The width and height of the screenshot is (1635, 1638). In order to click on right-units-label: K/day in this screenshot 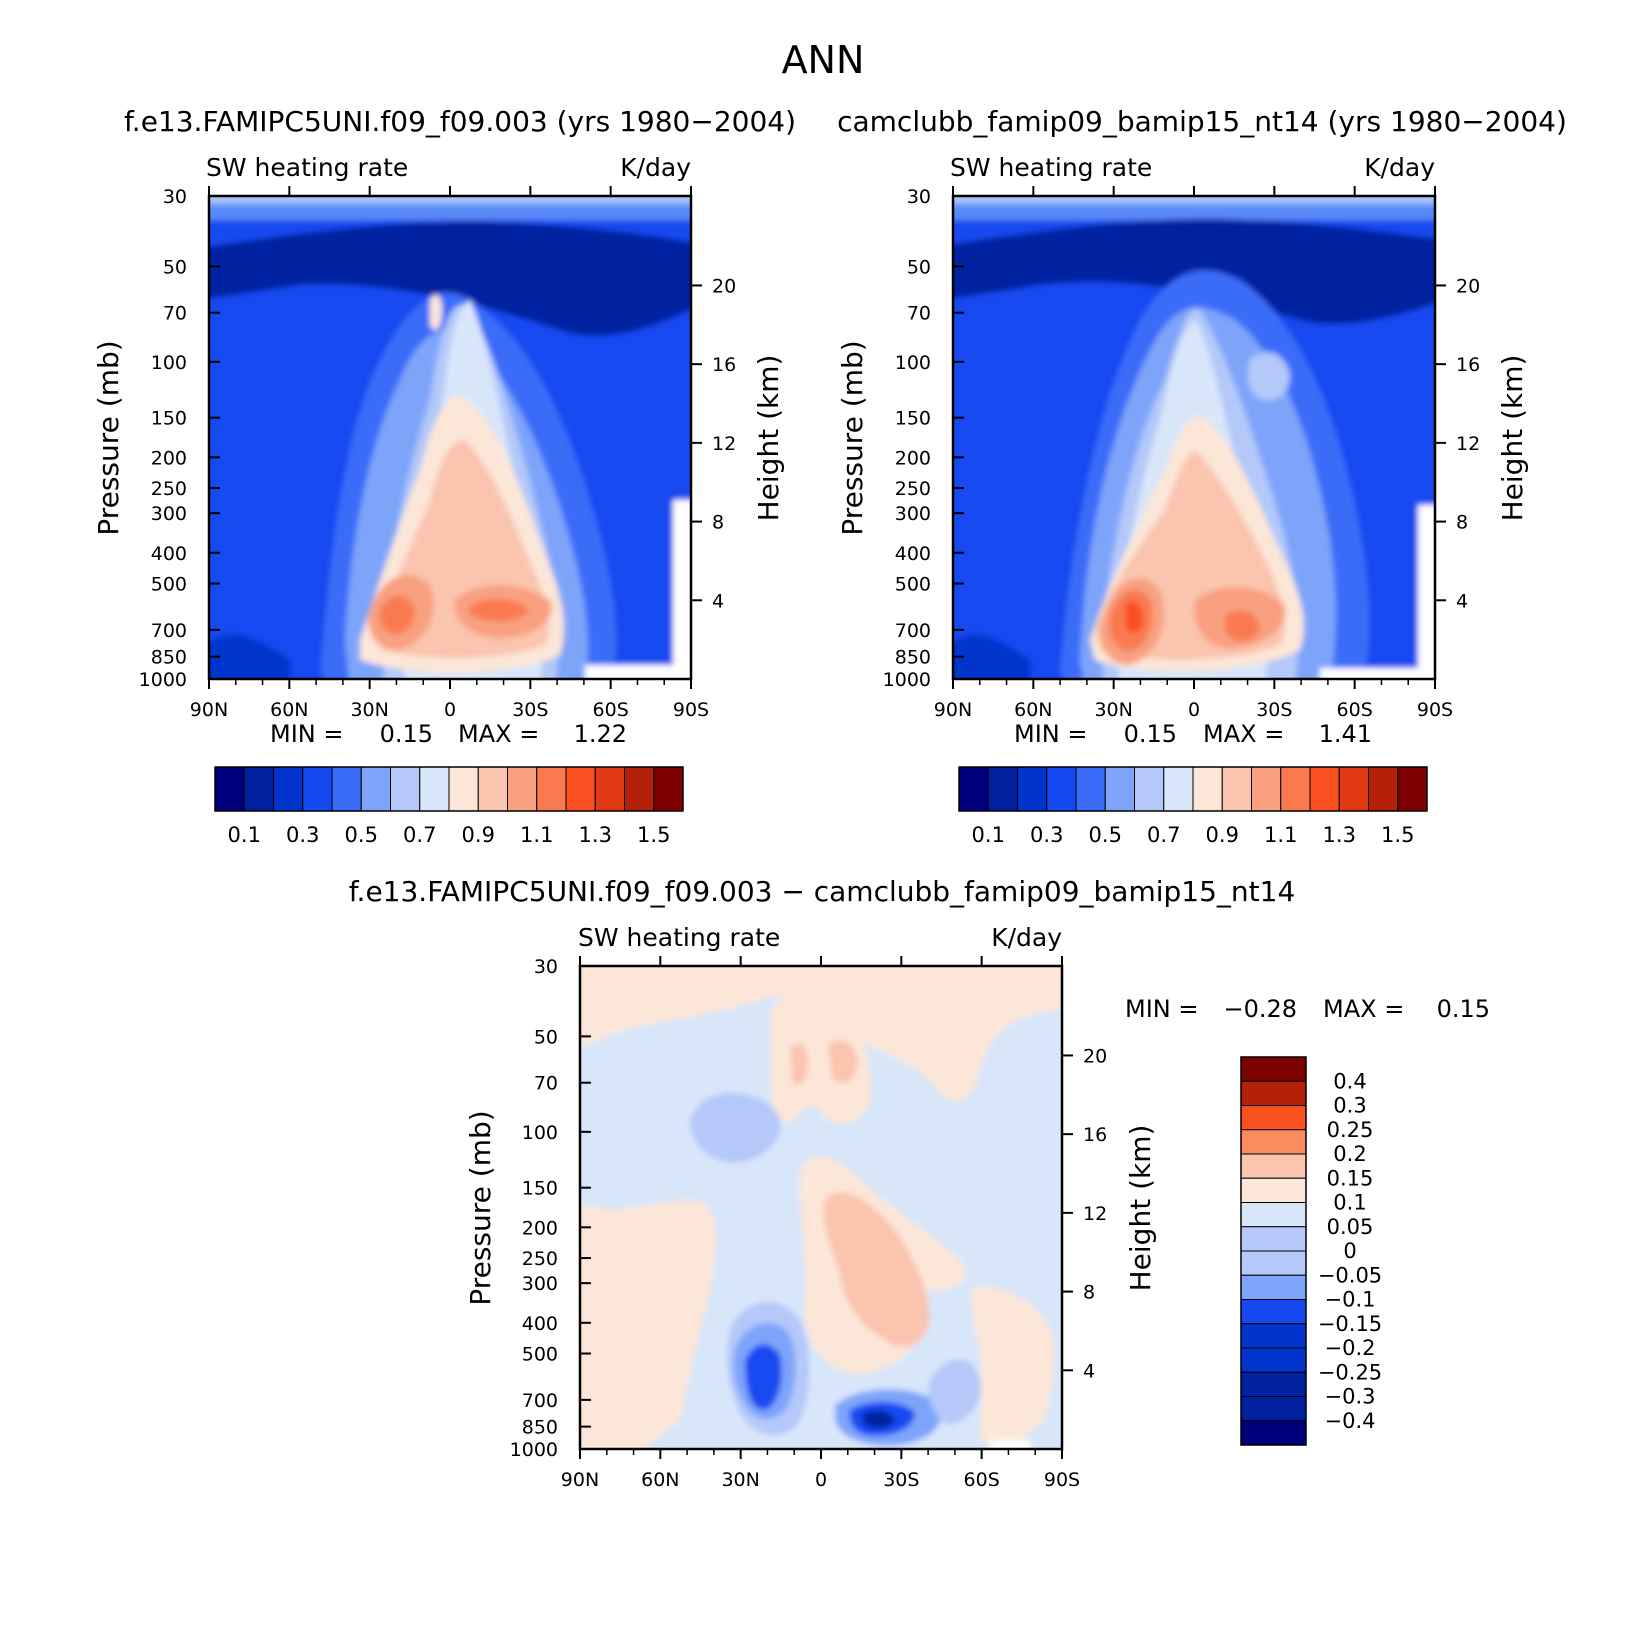, I will do `click(1399, 167)`.